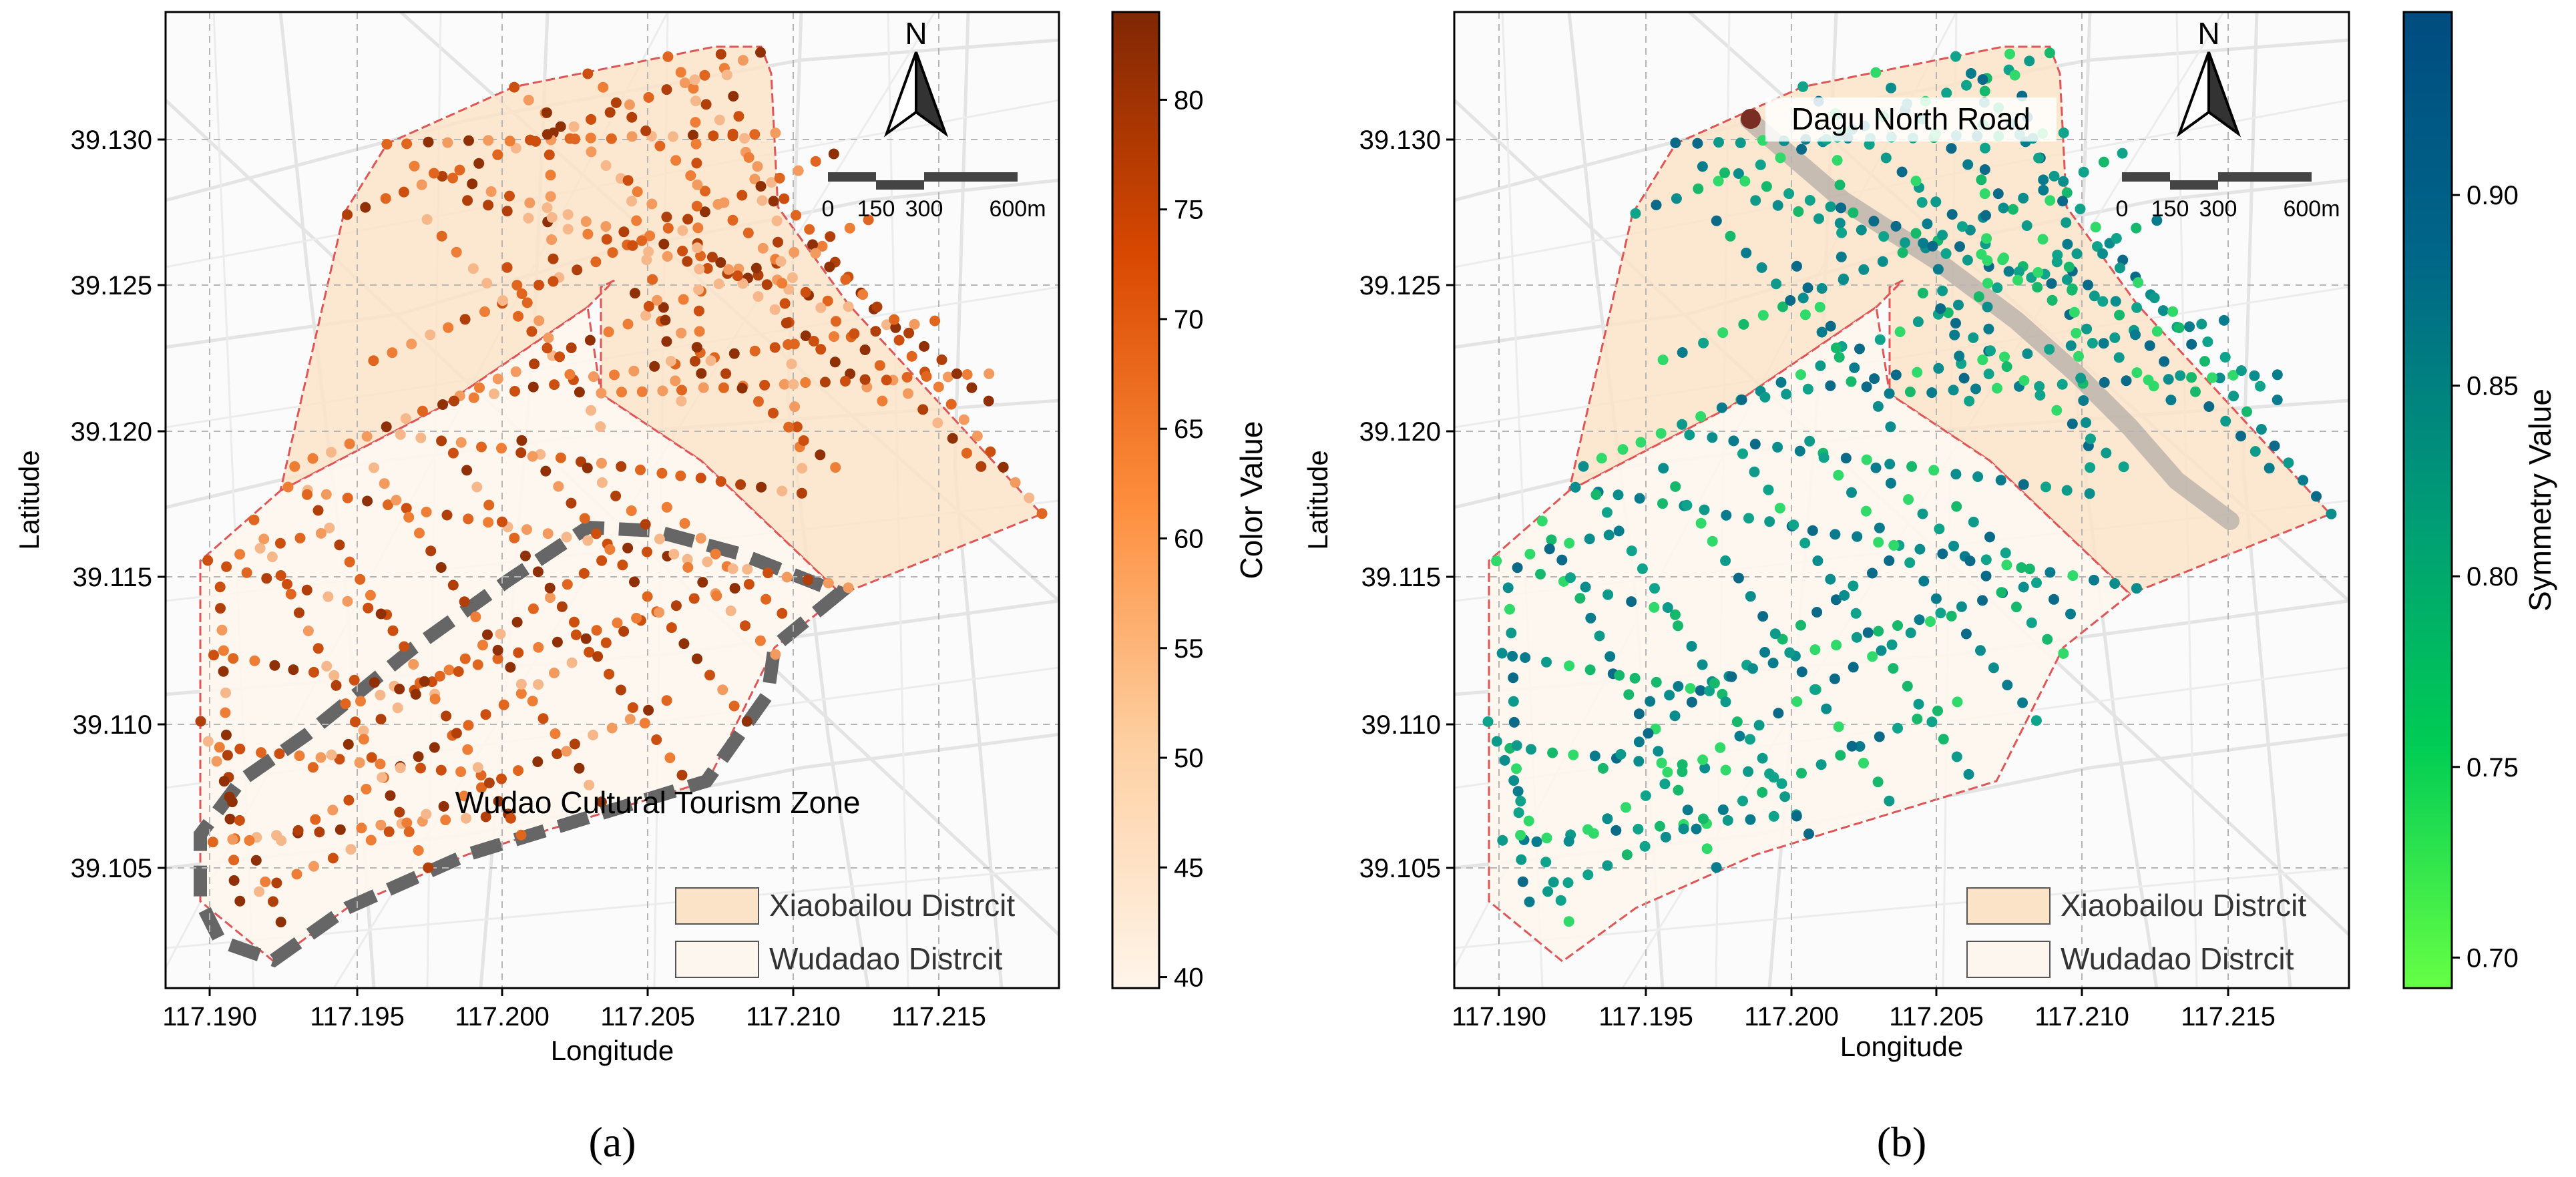 The height and width of the screenshot is (1177, 2576). Describe the element at coordinates (2311, 209) in the screenshot. I see `scalebar-label: 600m` at that location.